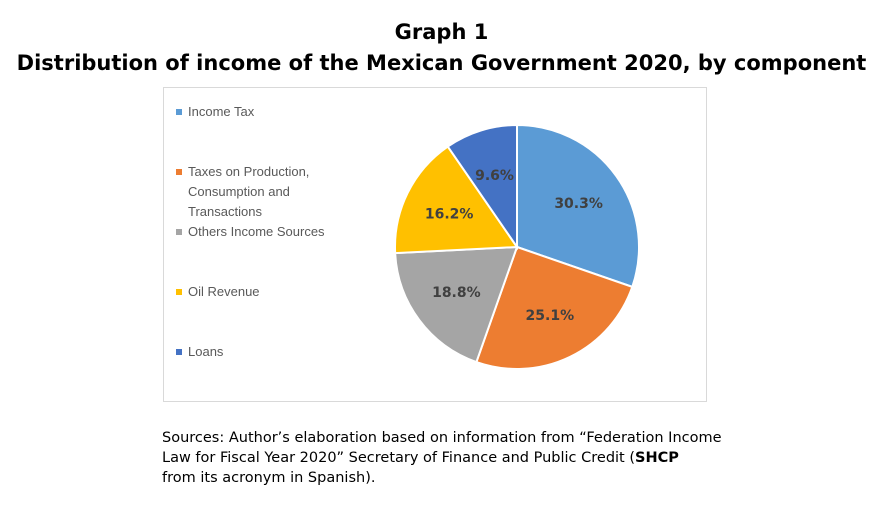 This screenshot has height=507, width=883. Describe the element at coordinates (269, 478) in the screenshot. I see `source-line-3: from its acronym in Spanish).` at that location.